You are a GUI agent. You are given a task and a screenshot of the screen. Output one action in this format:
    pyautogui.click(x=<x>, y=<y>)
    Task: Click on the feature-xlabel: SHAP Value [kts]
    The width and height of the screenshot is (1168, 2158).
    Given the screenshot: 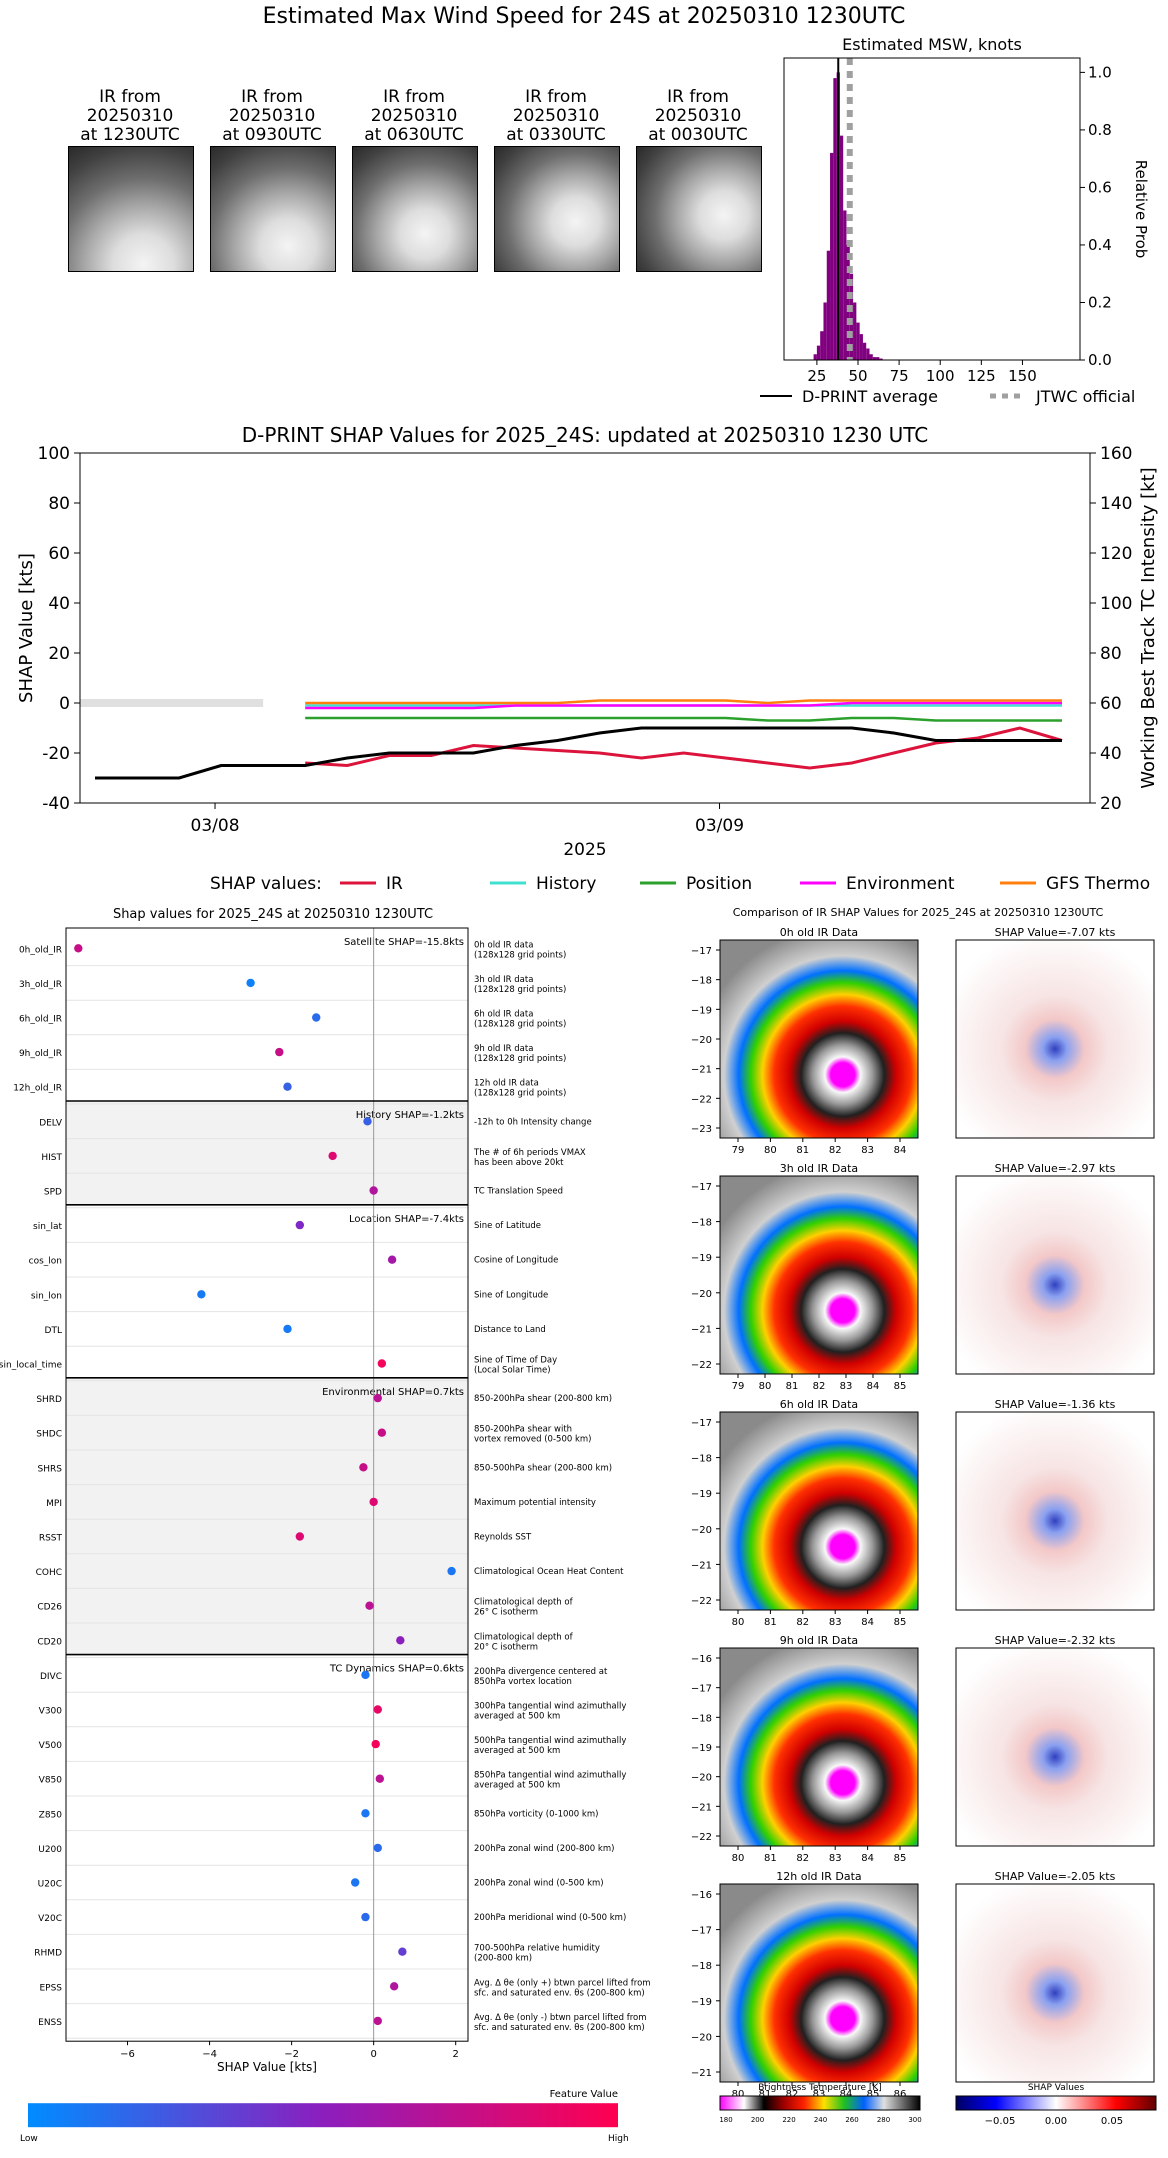 What is the action you would take?
    pyautogui.click(x=267, y=2067)
    